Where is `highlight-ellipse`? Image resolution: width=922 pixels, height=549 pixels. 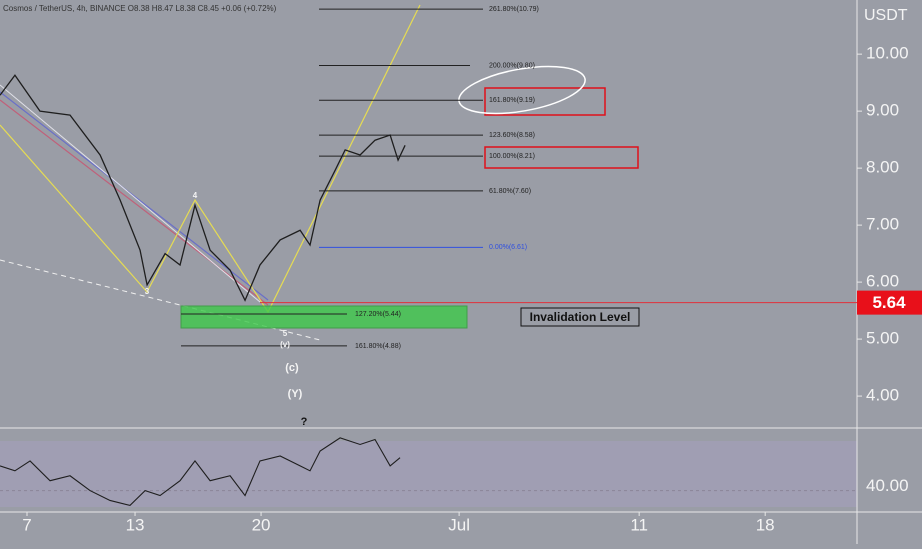 highlight-ellipse is located at coordinates (522, 90).